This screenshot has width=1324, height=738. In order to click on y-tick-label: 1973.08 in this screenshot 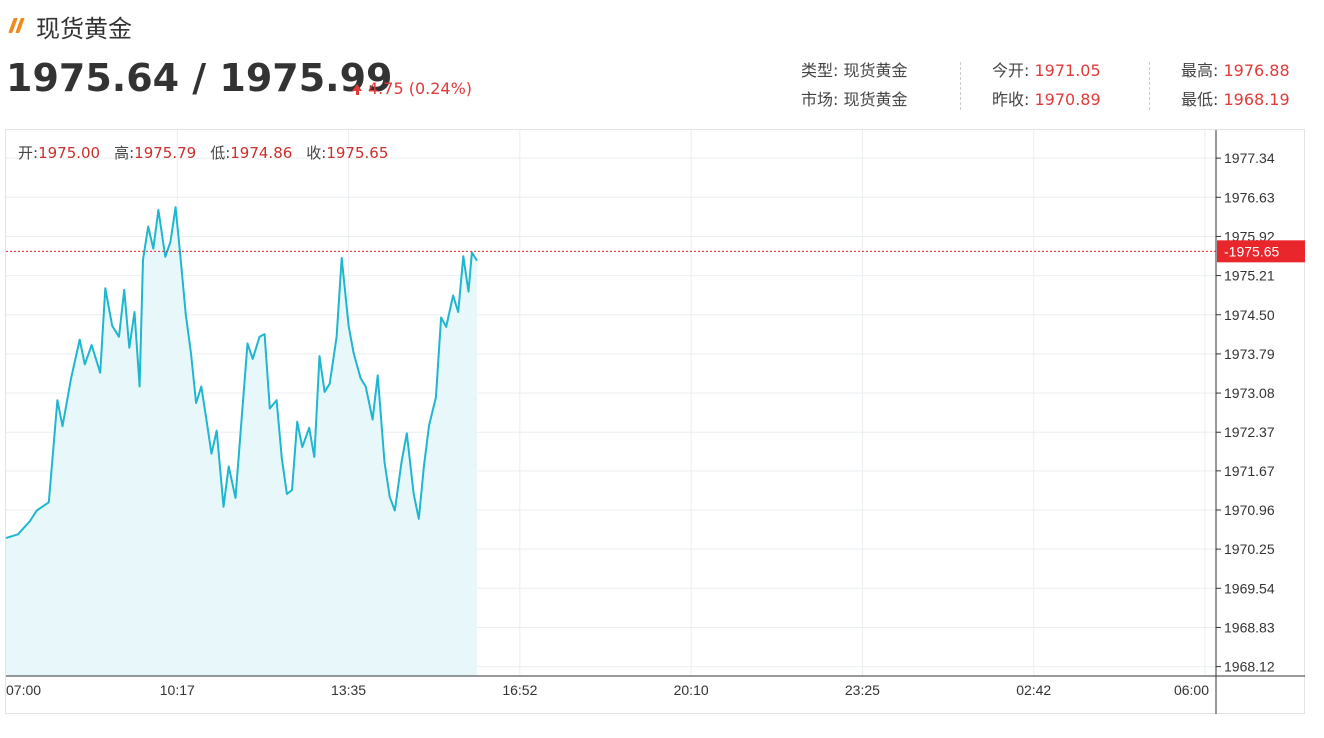, I will do `click(1249, 393)`.